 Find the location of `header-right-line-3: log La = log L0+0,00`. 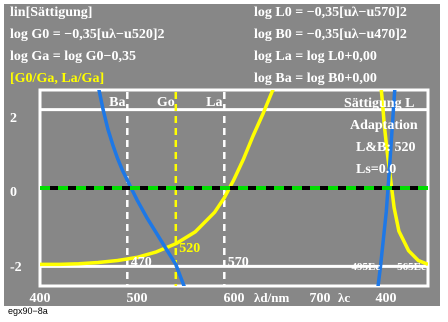

header-right-line-3: log La = log L0+0,00 is located at coordinates (315, 56).